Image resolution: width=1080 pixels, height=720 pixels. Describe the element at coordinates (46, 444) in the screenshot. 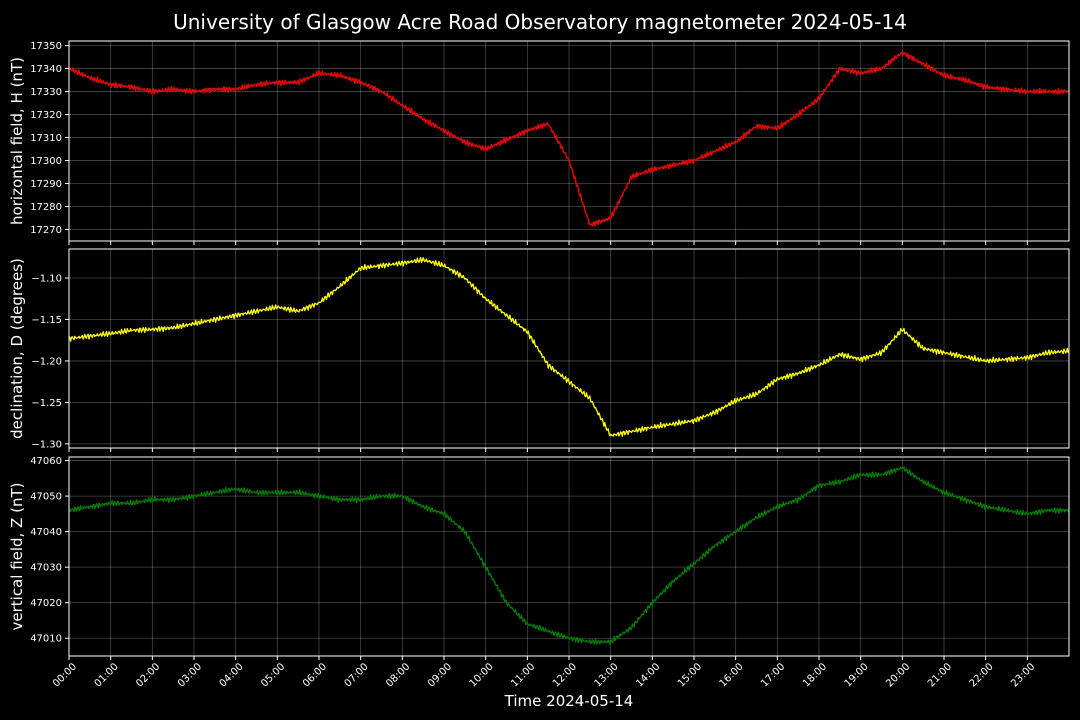

I see `y-tick-label: −1.30` at that location.